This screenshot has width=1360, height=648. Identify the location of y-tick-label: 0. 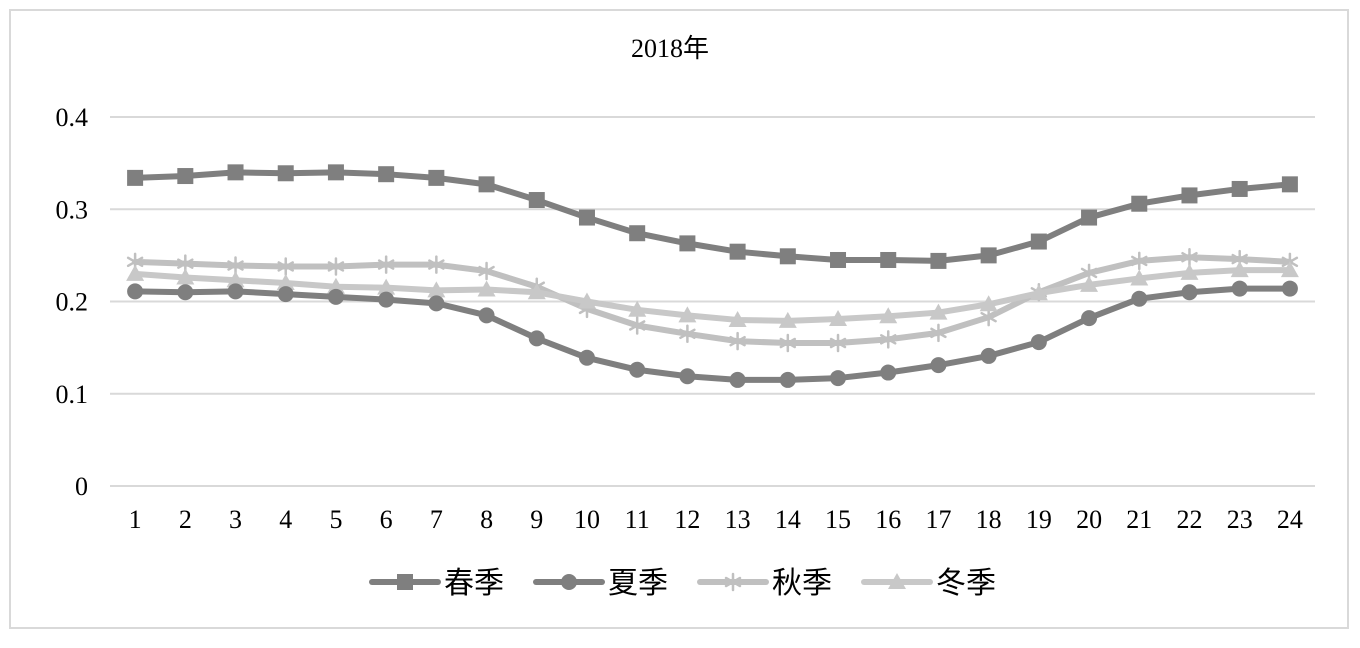
(81, 486).